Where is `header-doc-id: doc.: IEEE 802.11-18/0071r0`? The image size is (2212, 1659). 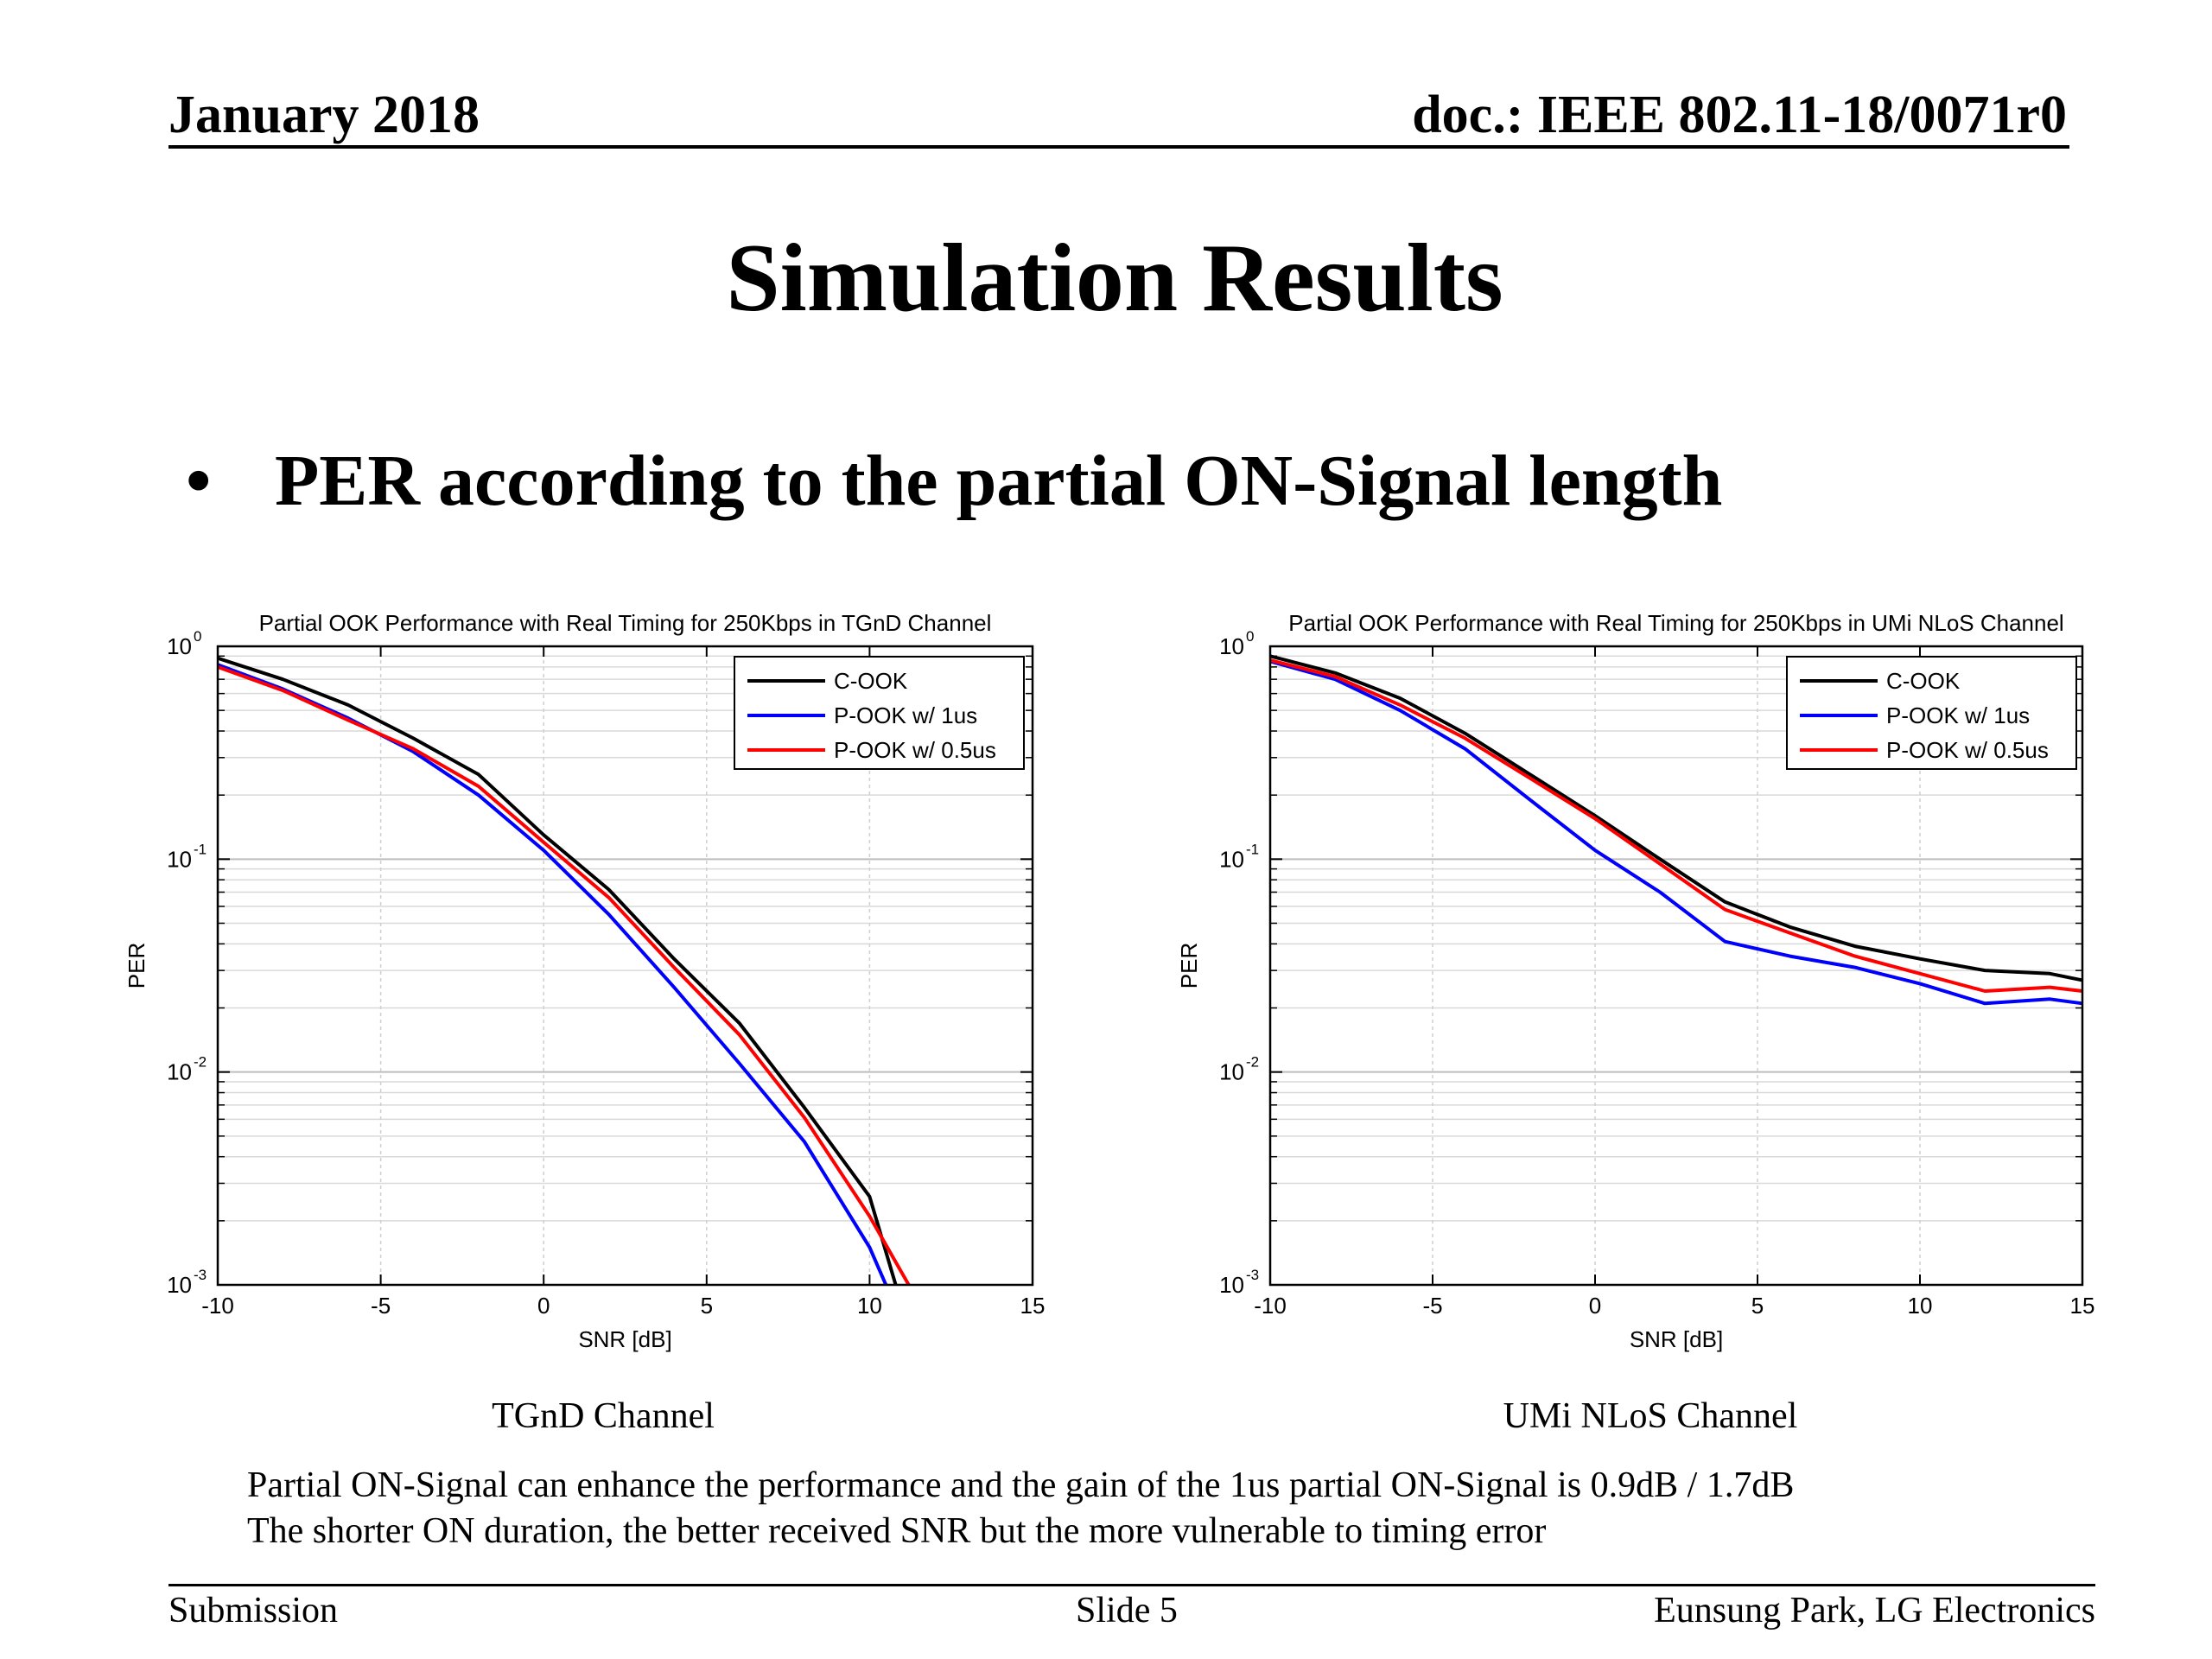
header-doc-id: doc.: IEEE 802.11-18/0071r0 is located at coordinates (1739, 115).